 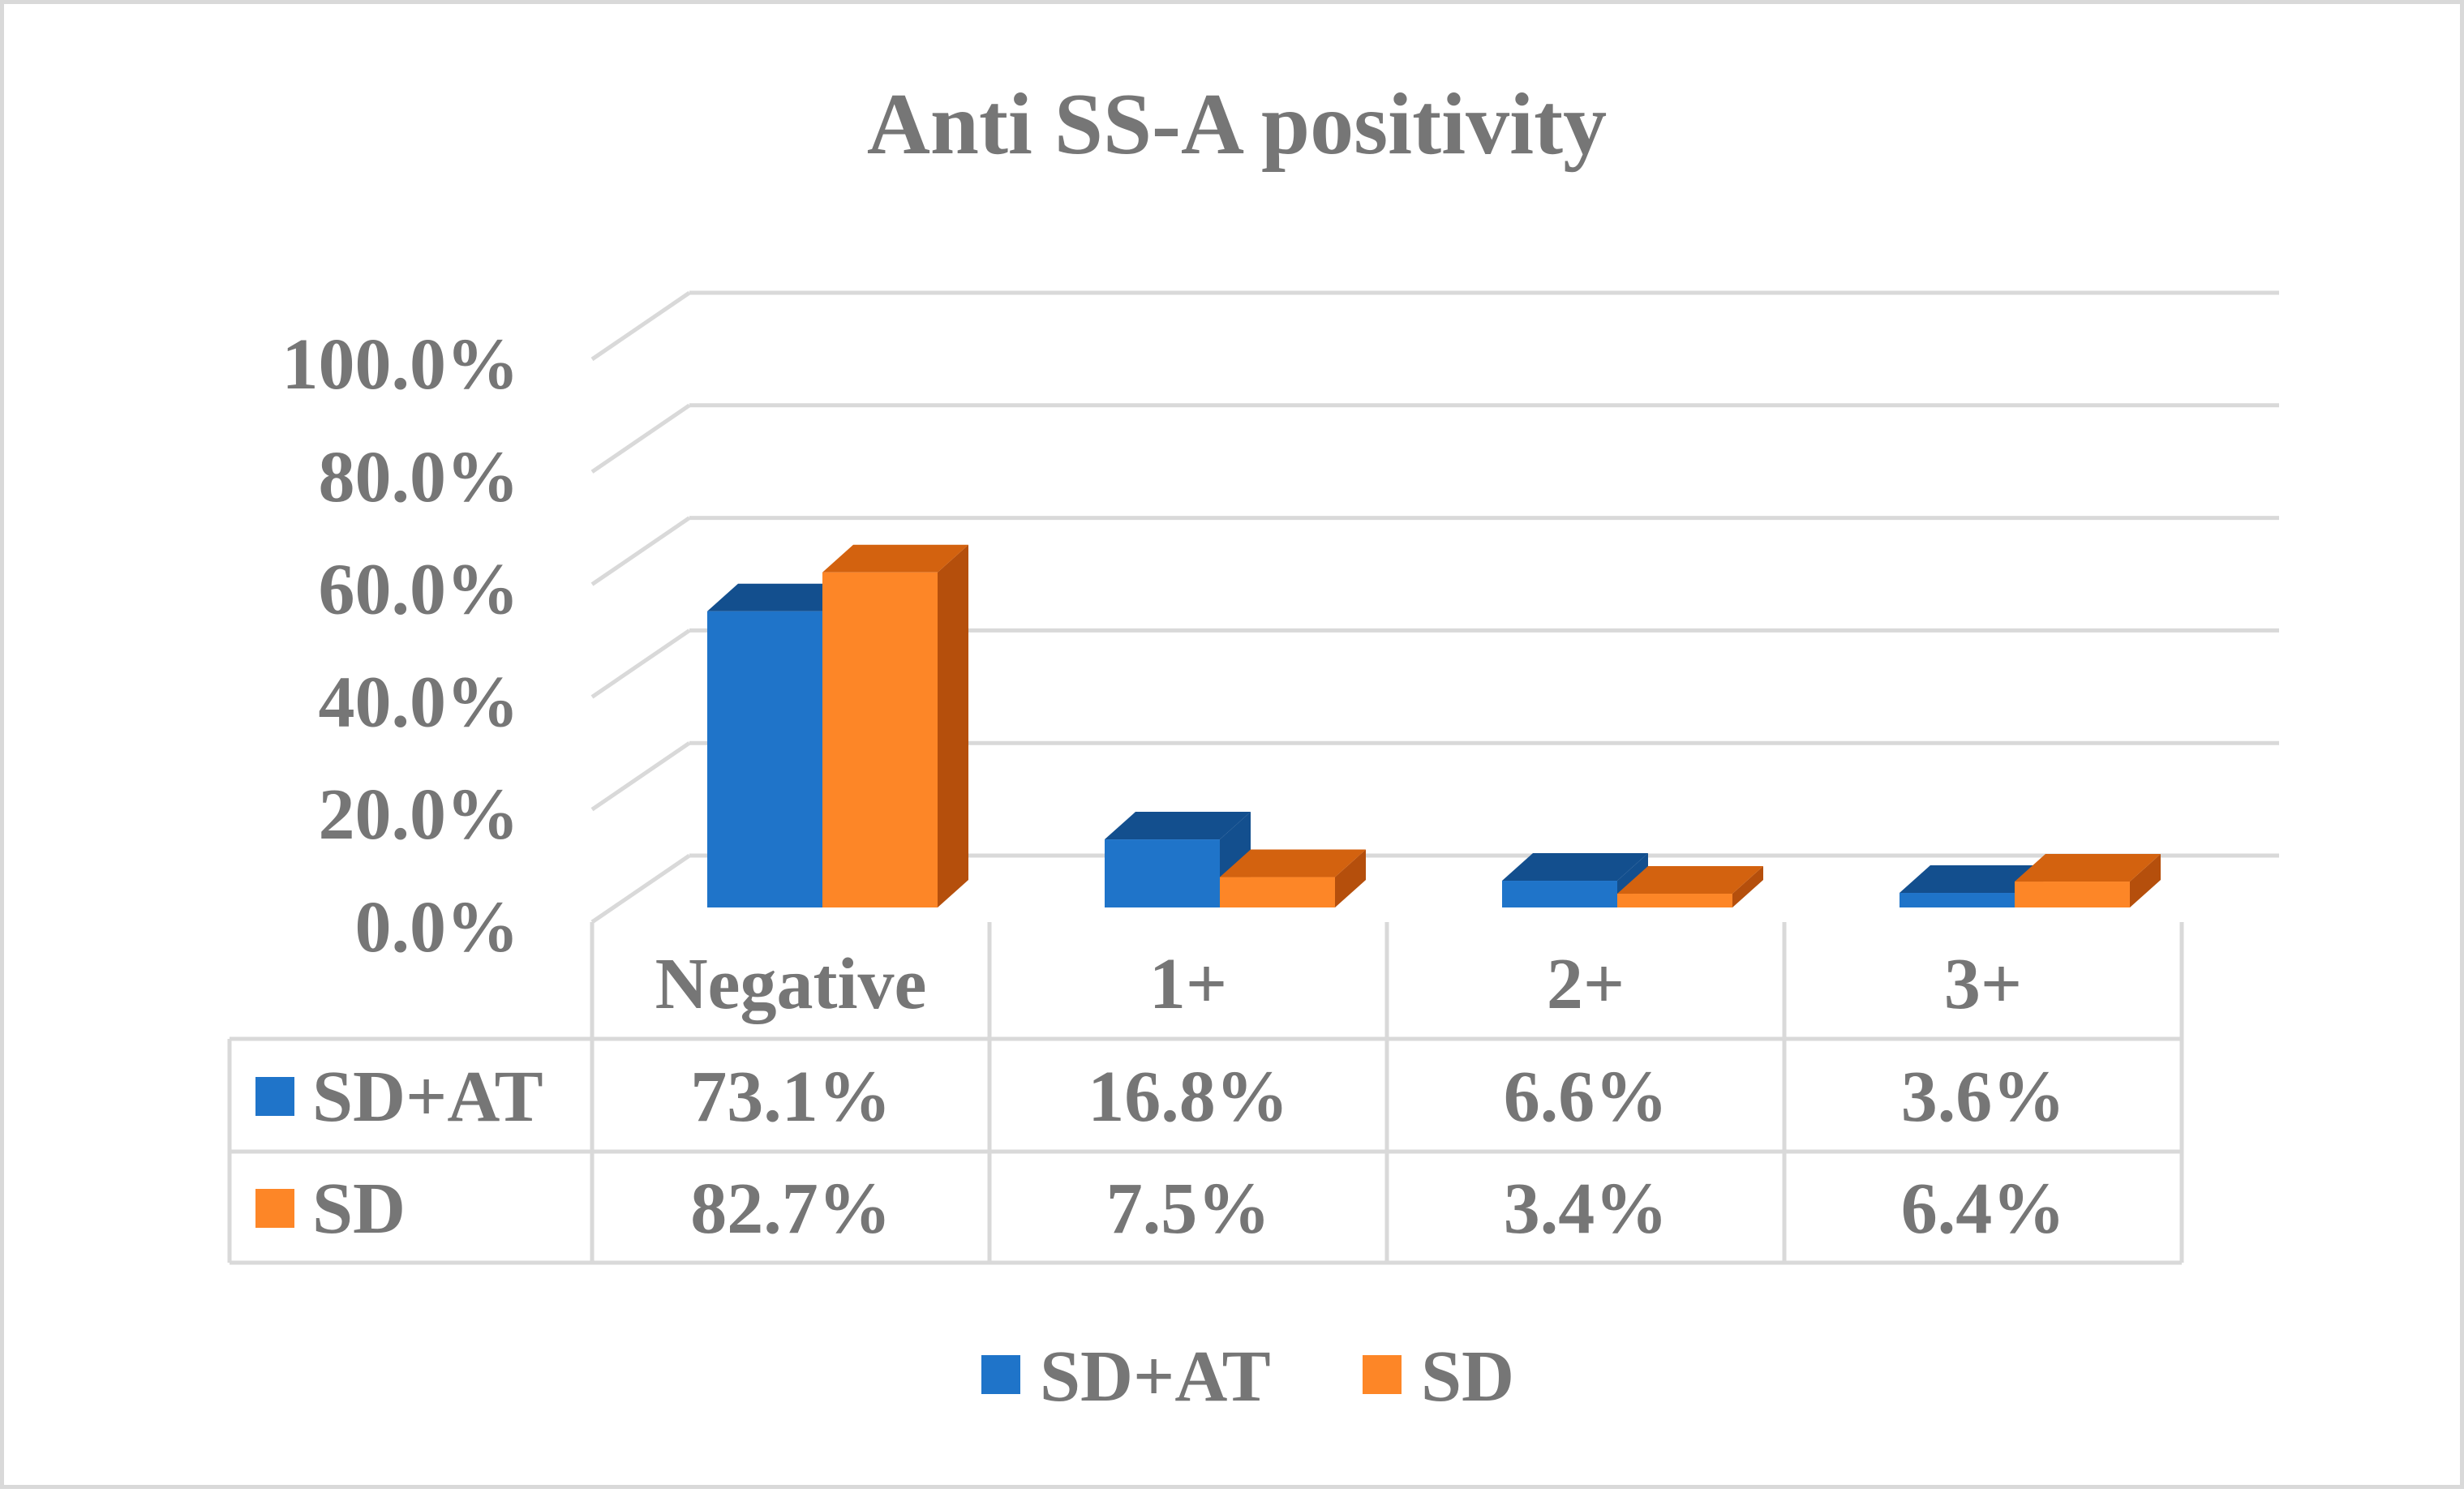 I want to click on x-category-label: Negative, so click(x=791, y=984).